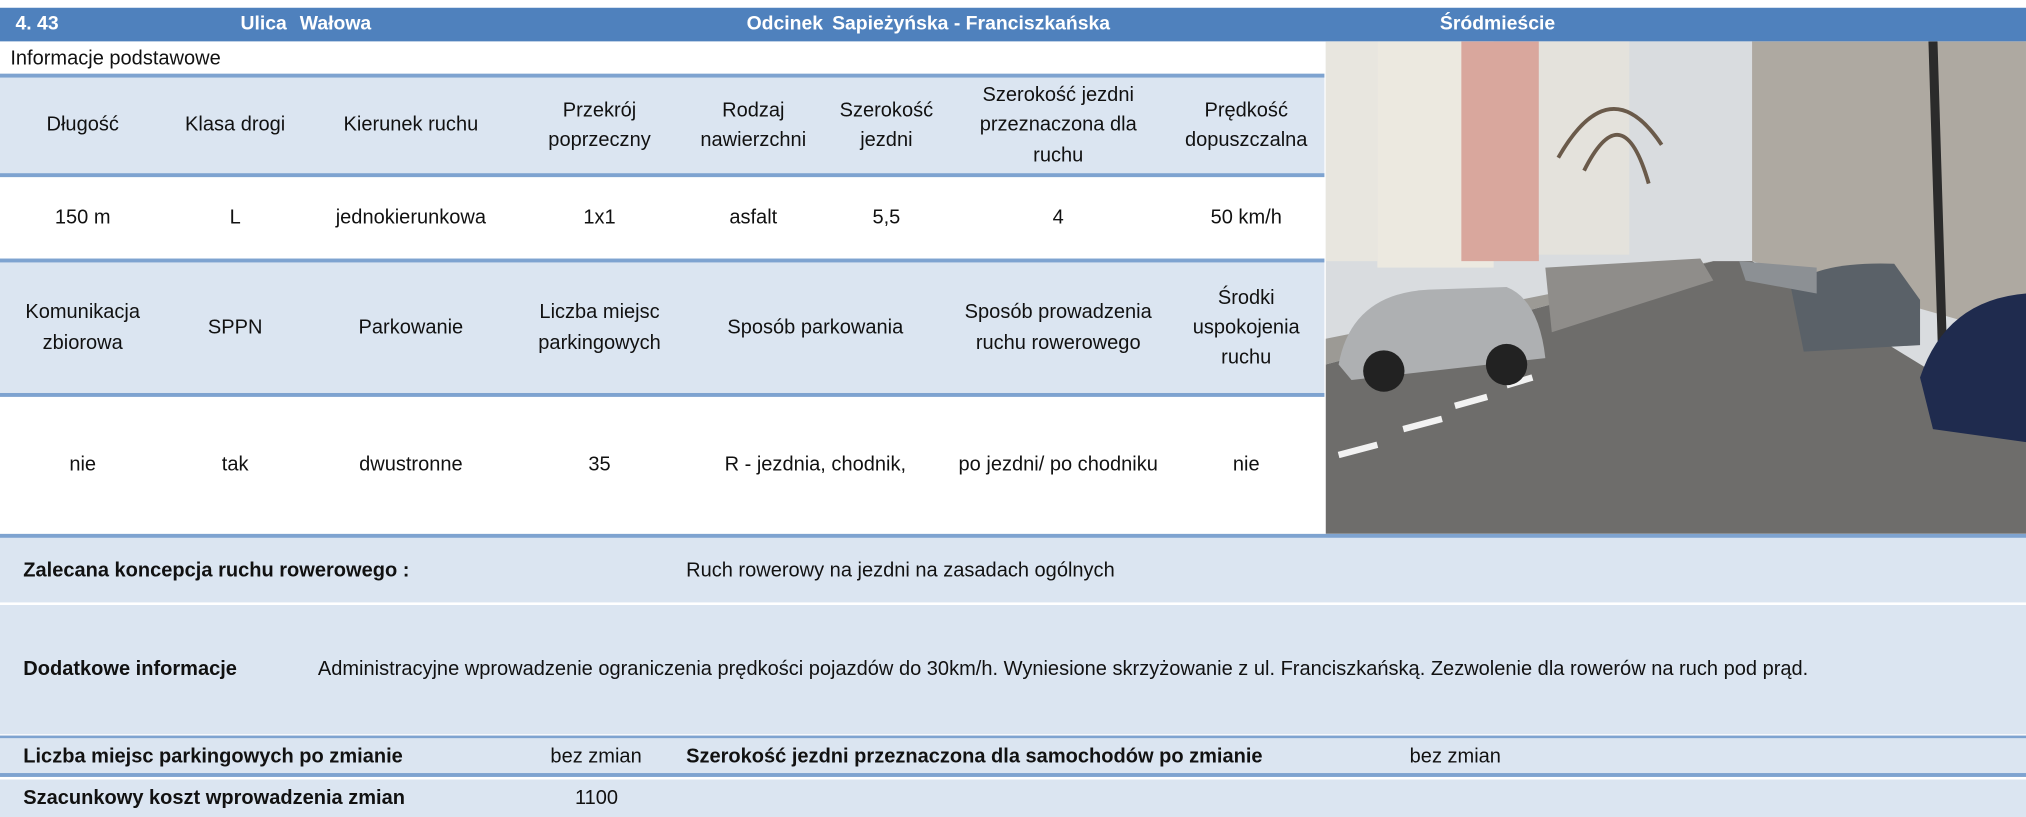 This screenshot has width=2026, height=817. I want to click on column-header: Szerokość jezdni przeznaczona dla ruchu, so click(1058, 125).